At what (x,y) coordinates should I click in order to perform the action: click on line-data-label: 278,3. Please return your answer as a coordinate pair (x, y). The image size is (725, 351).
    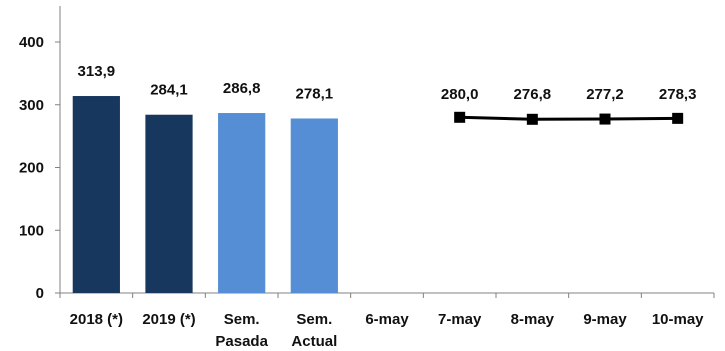
    Looking at the image, I should click on (678, 94).